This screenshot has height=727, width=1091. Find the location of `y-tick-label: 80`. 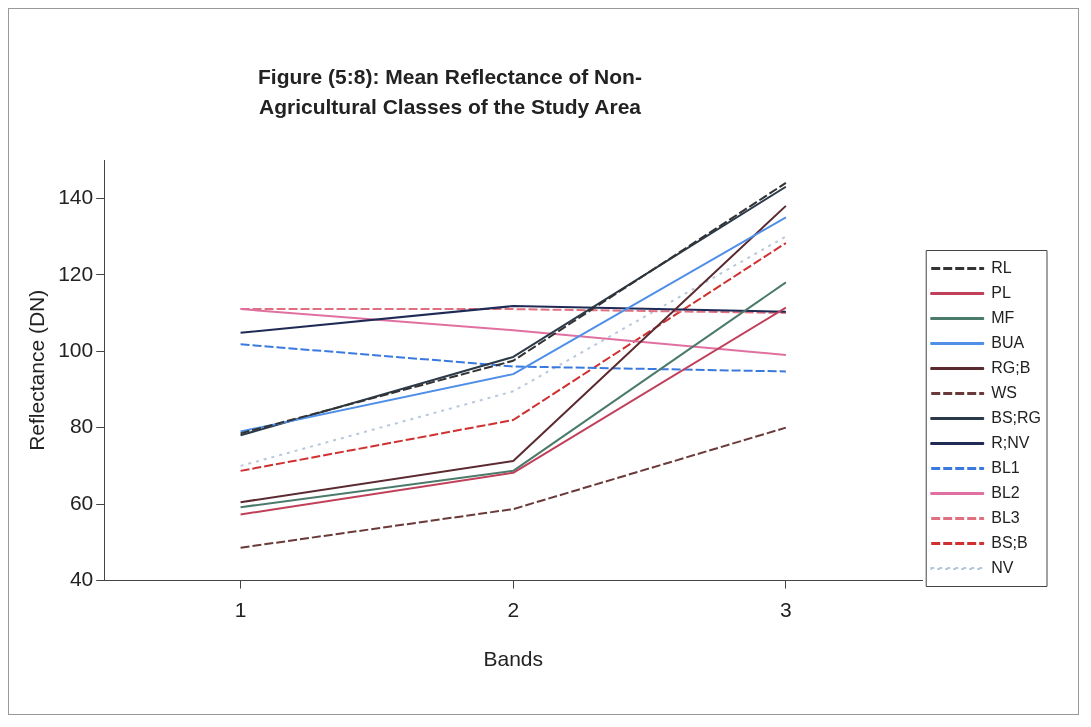

y-tick-label: 80 is located at coordinates (81, 426).